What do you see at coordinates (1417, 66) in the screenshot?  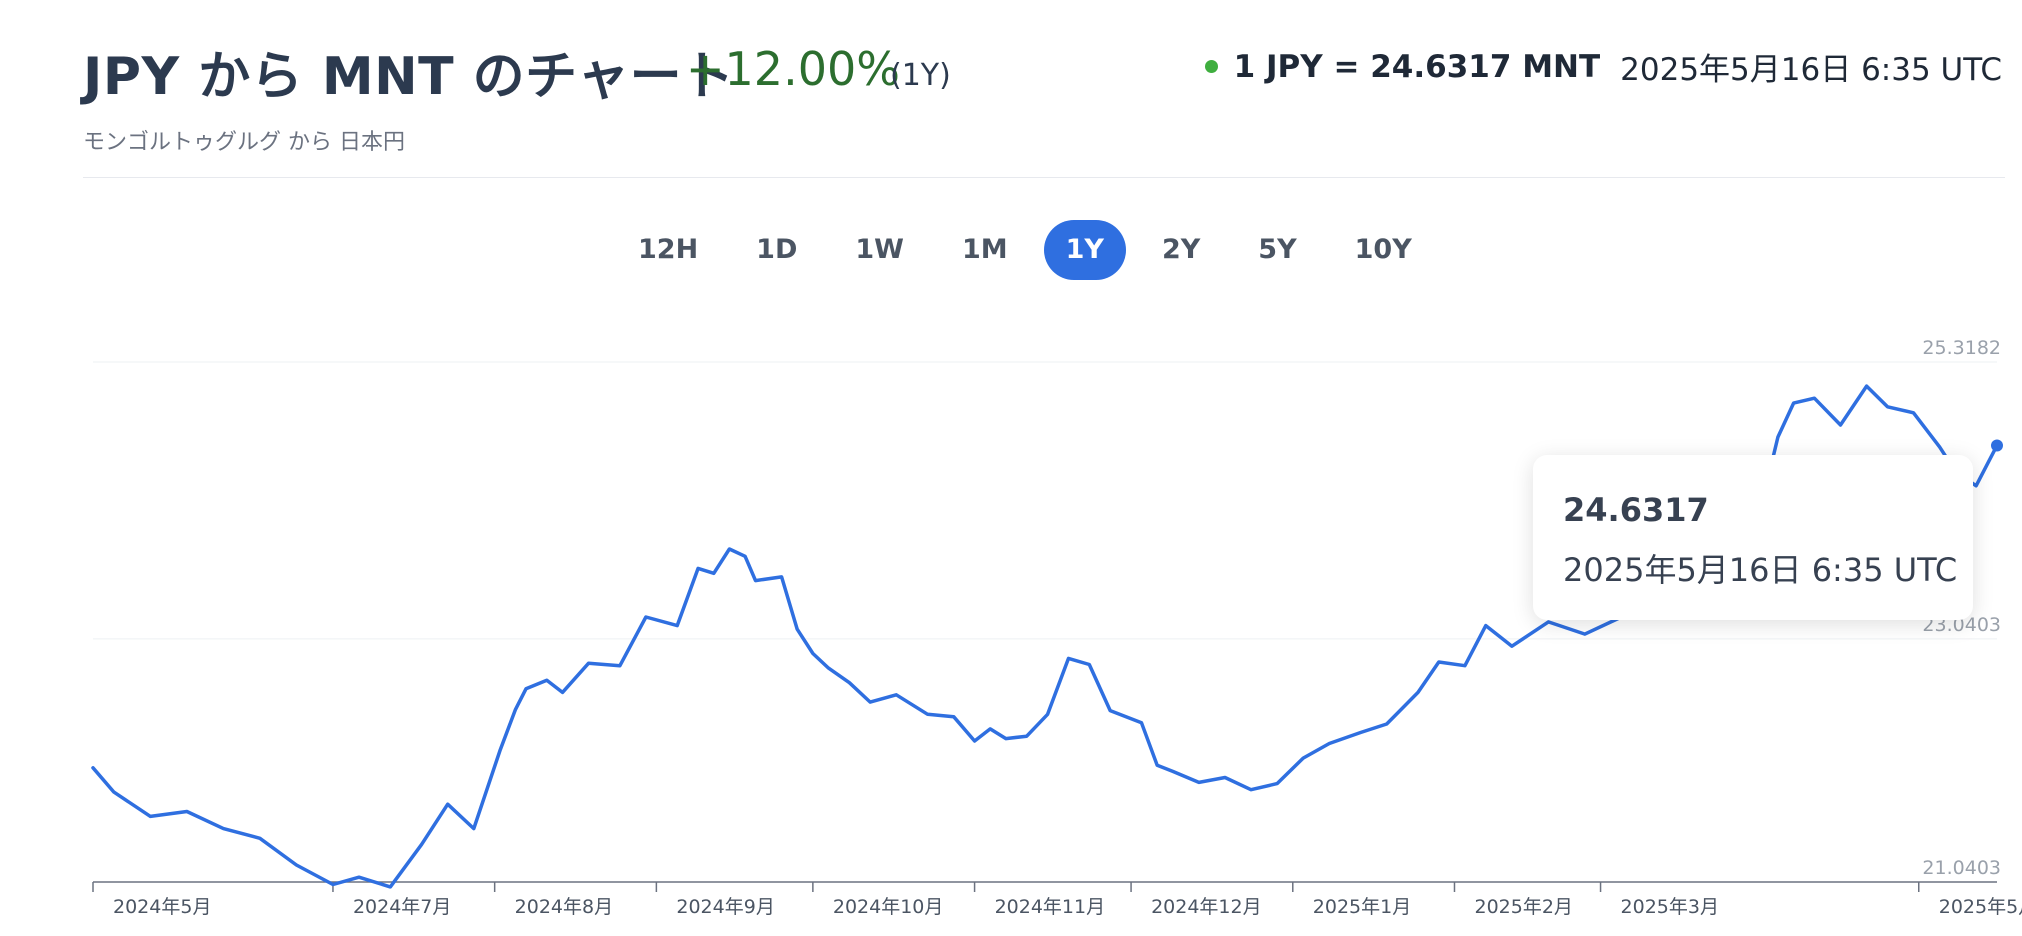 I see `rate-value: 1 JPY = 24.6317 MNT` at bounding box center [1417, 66].